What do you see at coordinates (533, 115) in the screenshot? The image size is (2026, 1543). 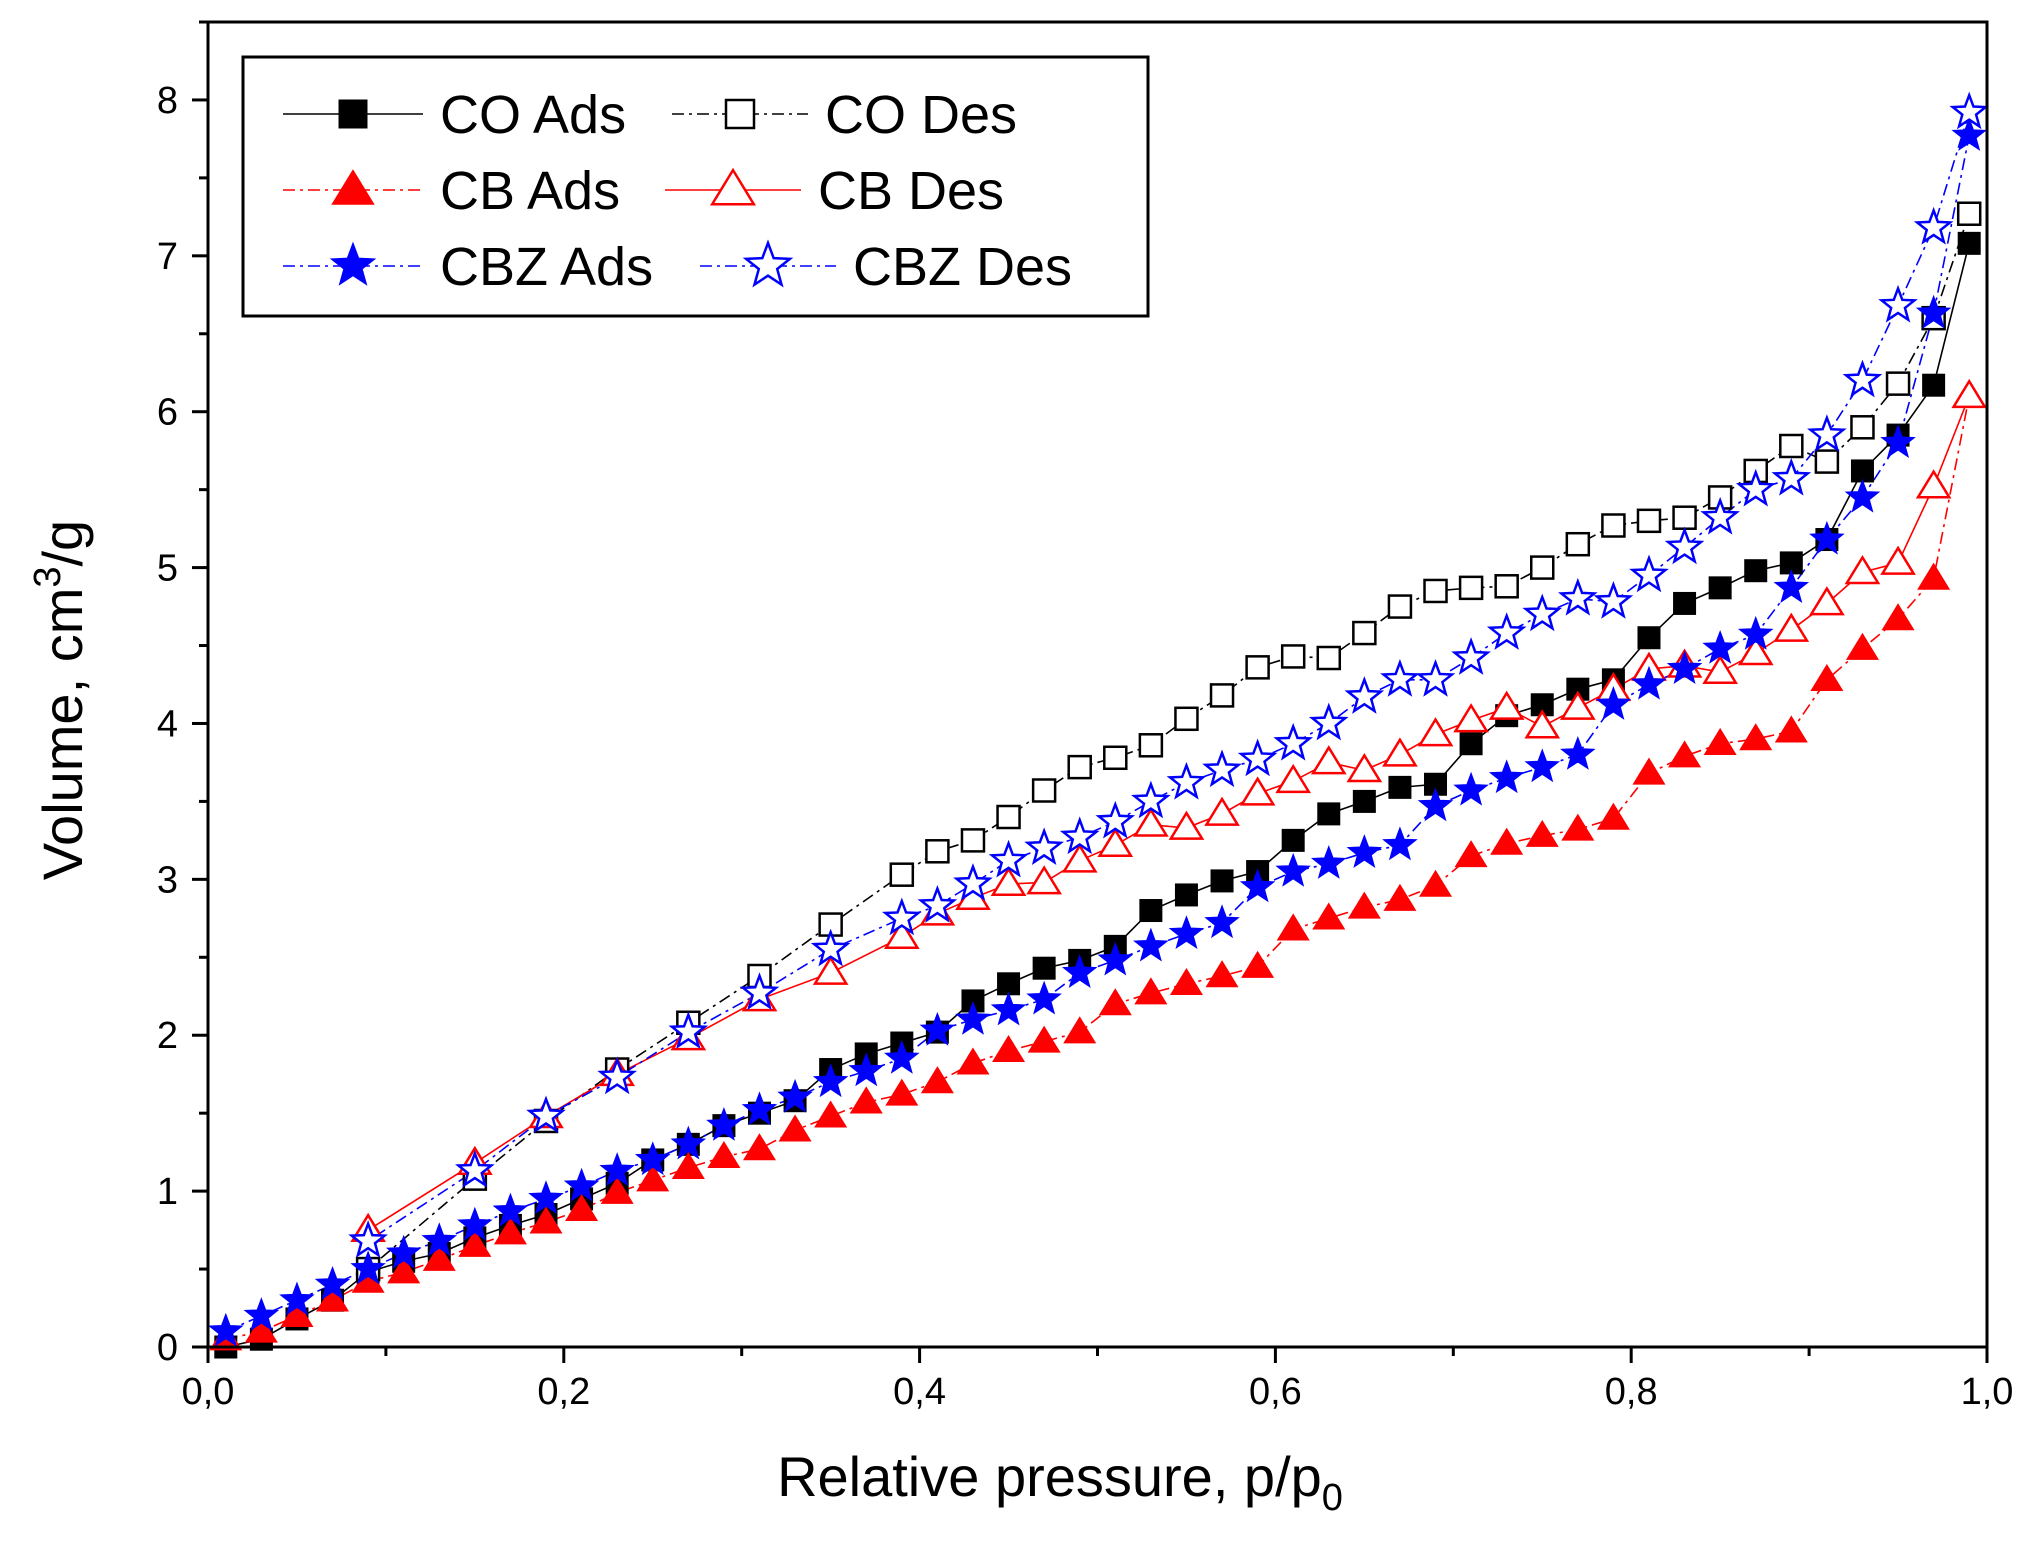 I see `legend-label: CO Ads` at bounding box center [533, 115].